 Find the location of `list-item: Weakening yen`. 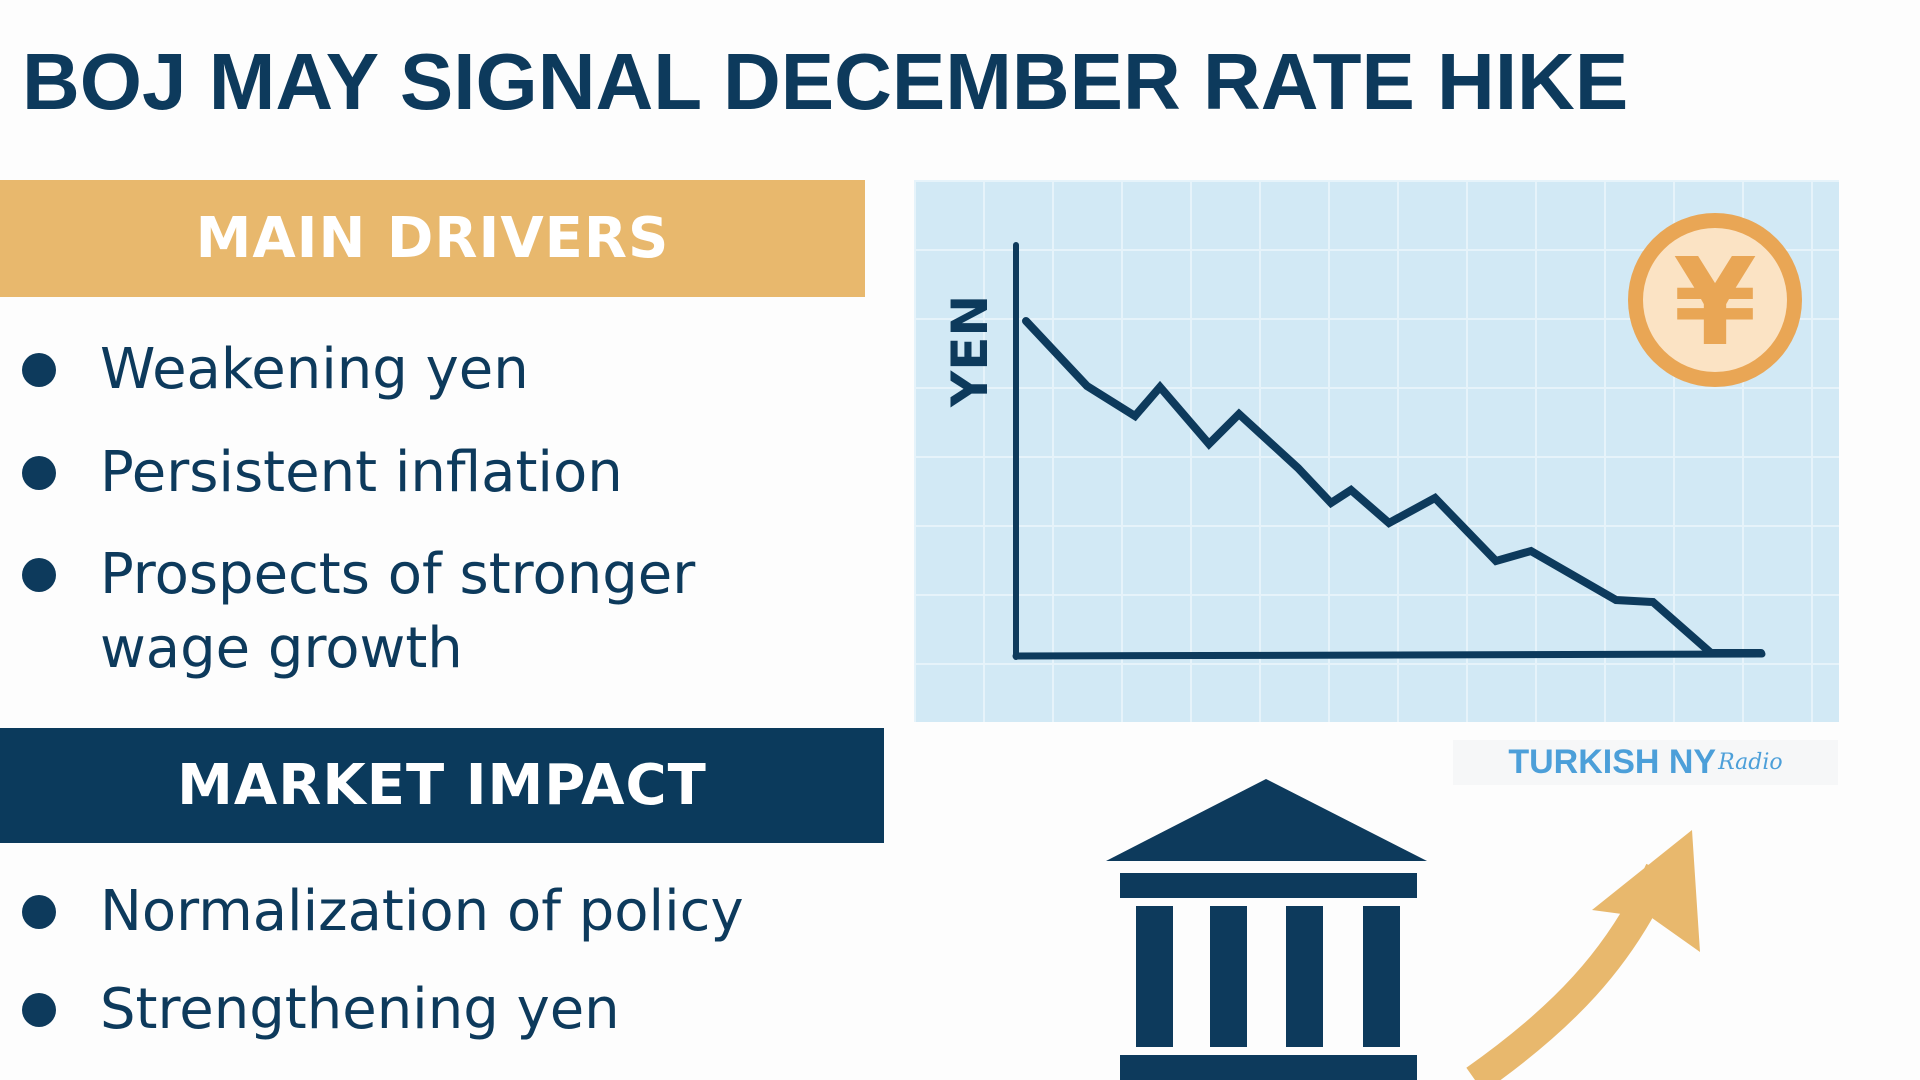

list-item: Weakening yen is located at coordinates (275, 370).